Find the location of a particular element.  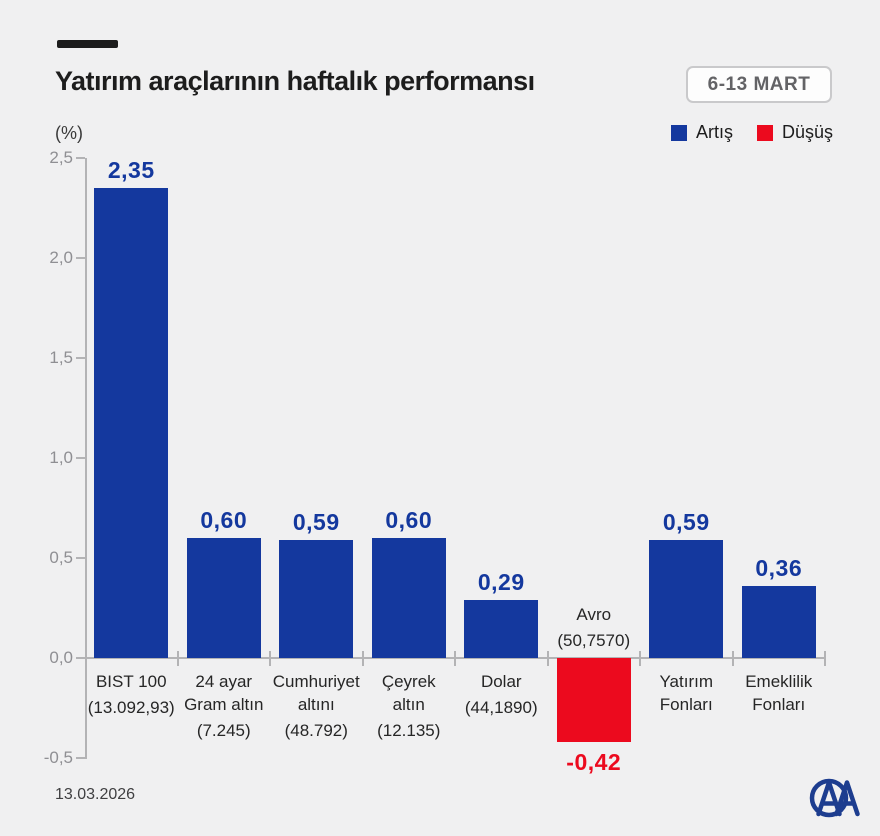

legend-item-dusus: Düşüş is located at coordinates (794, 132).